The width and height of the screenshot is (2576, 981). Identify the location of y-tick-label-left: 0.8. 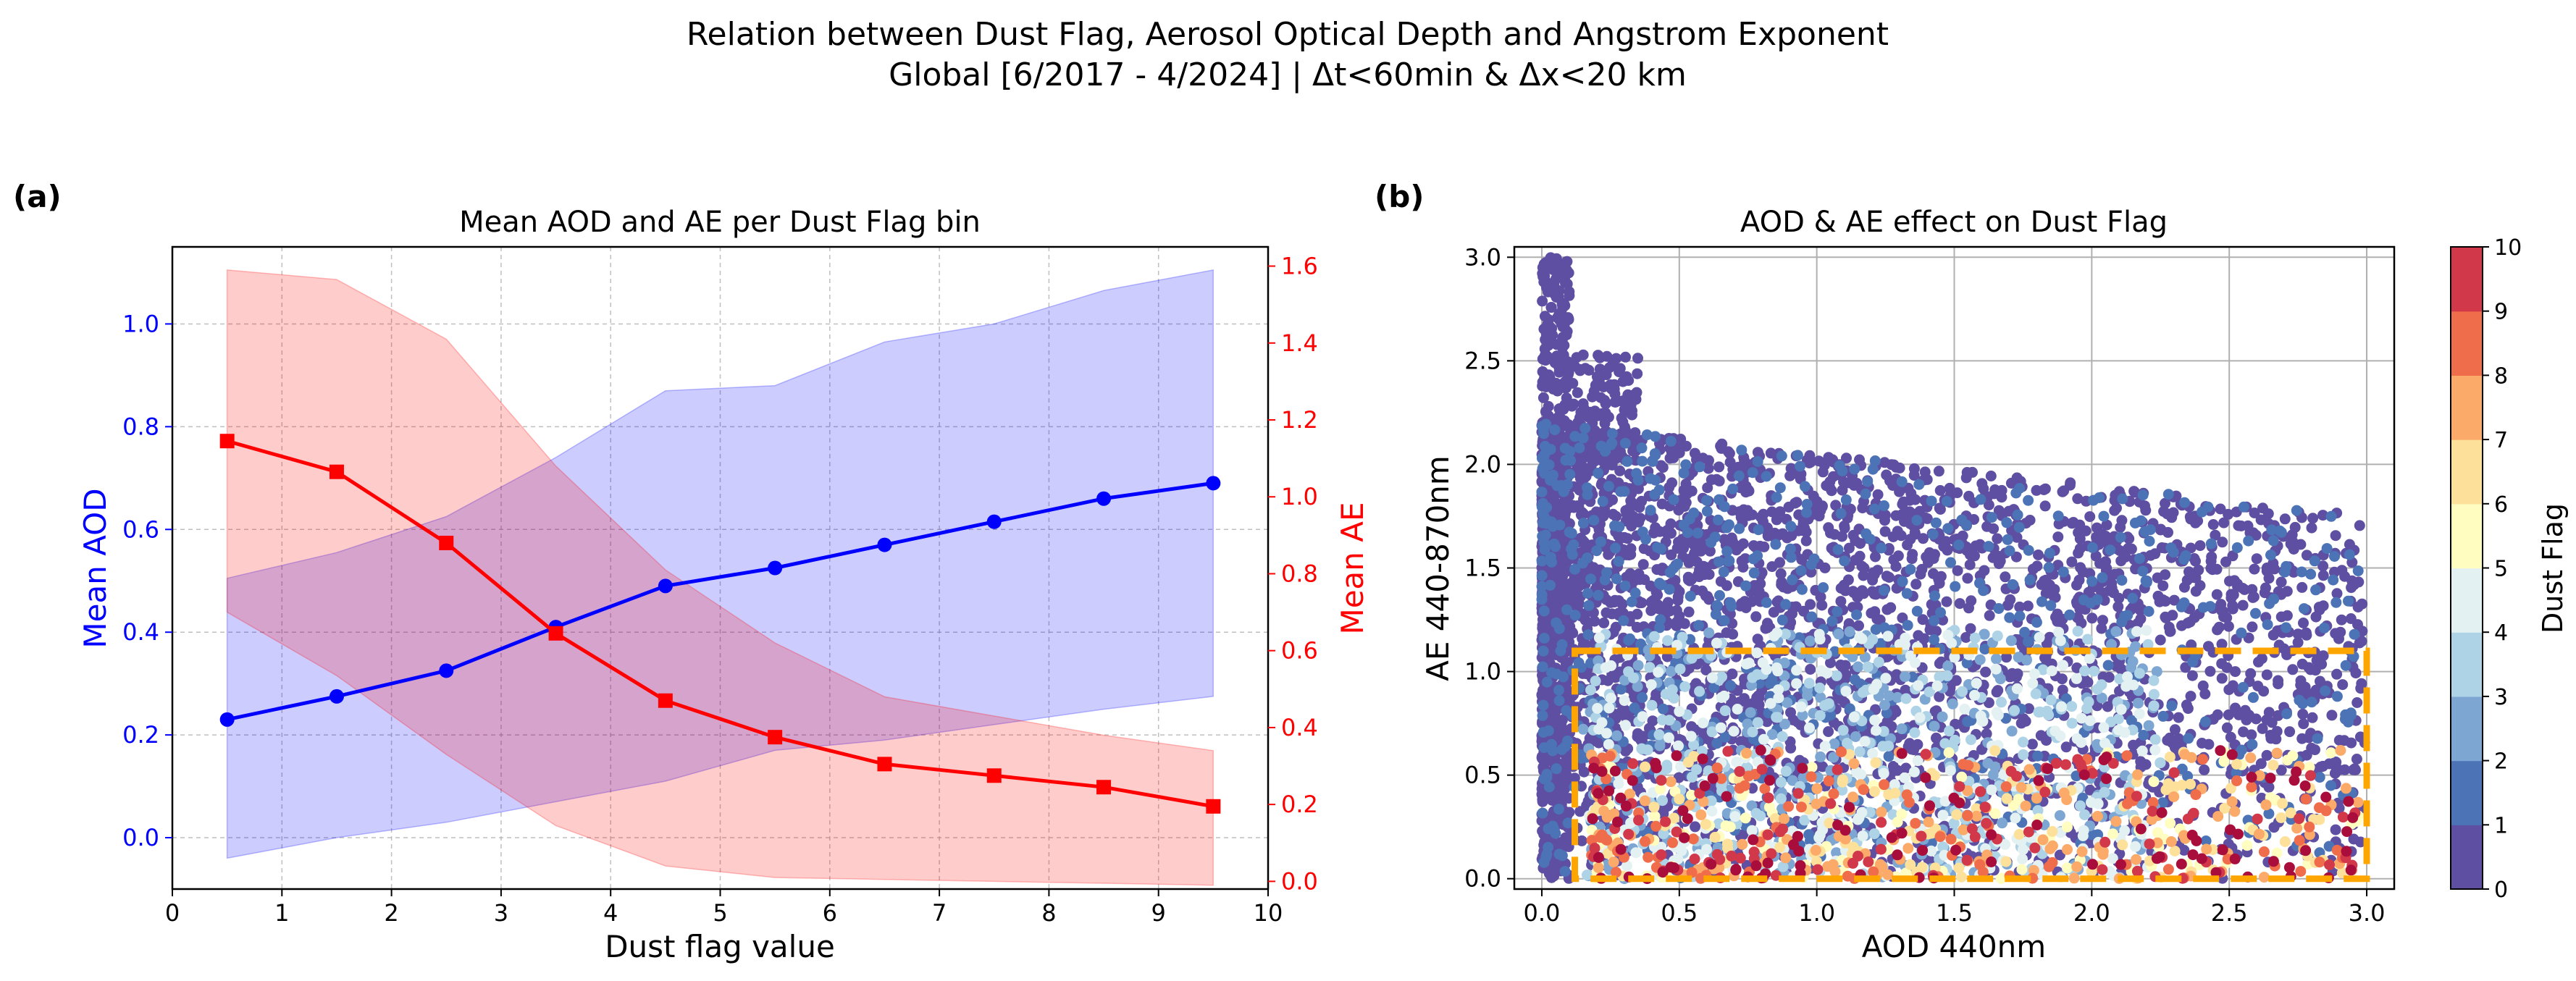
(140, 426).